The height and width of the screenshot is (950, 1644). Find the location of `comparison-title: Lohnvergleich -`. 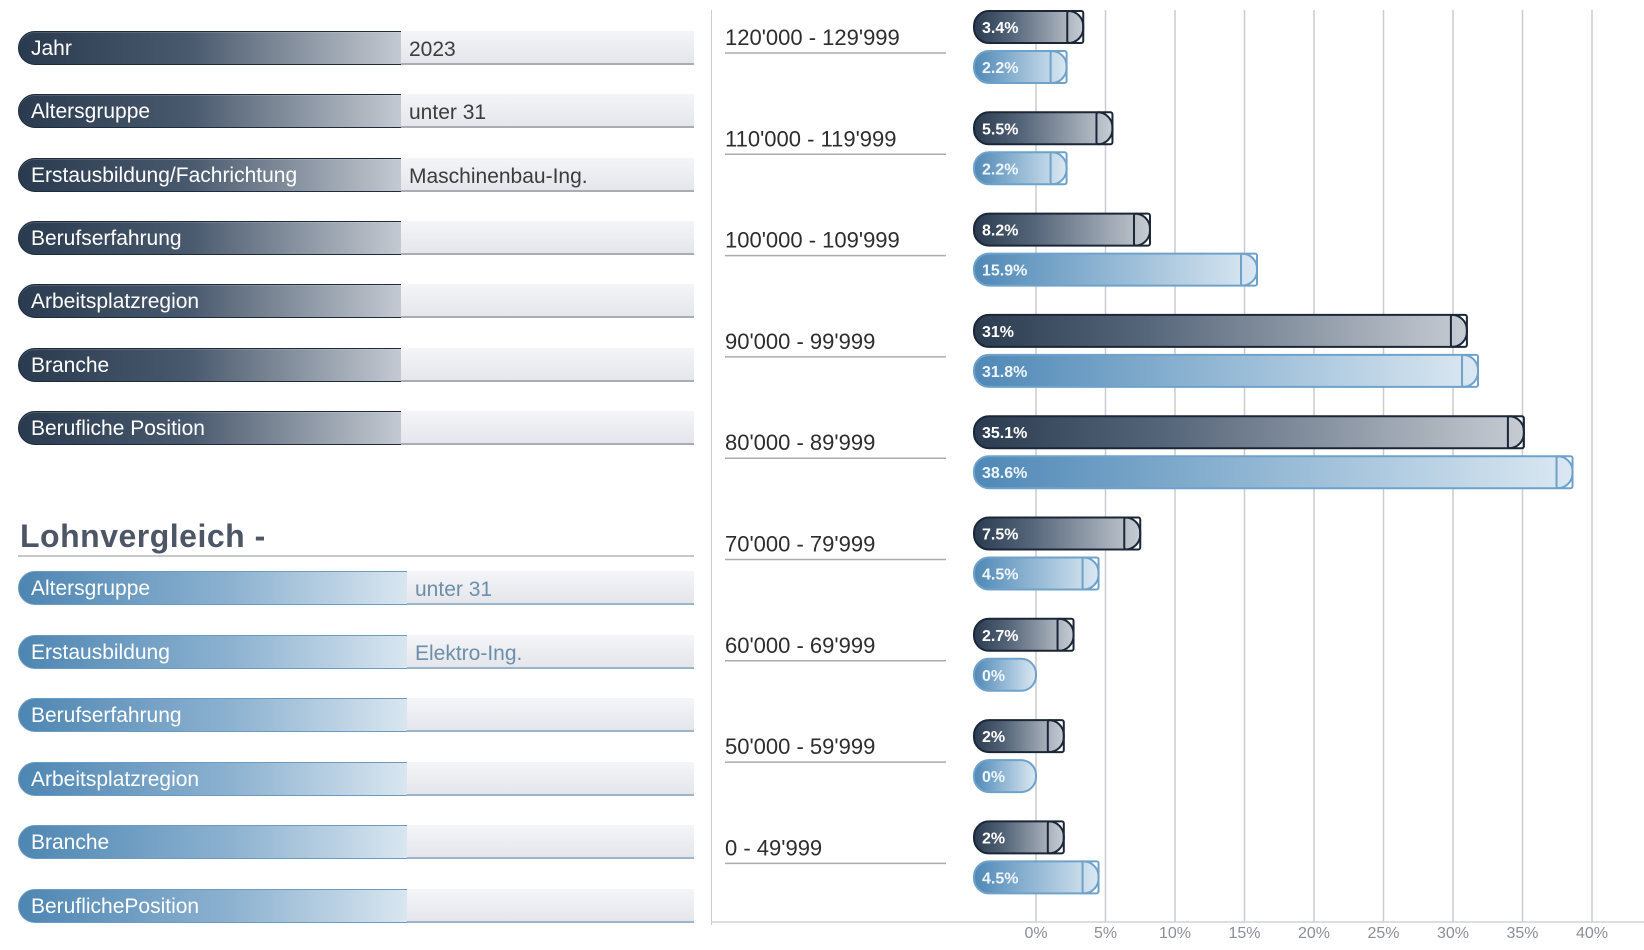

comparison-title: Lohnvergleich - is located at coordinates (143, 536).